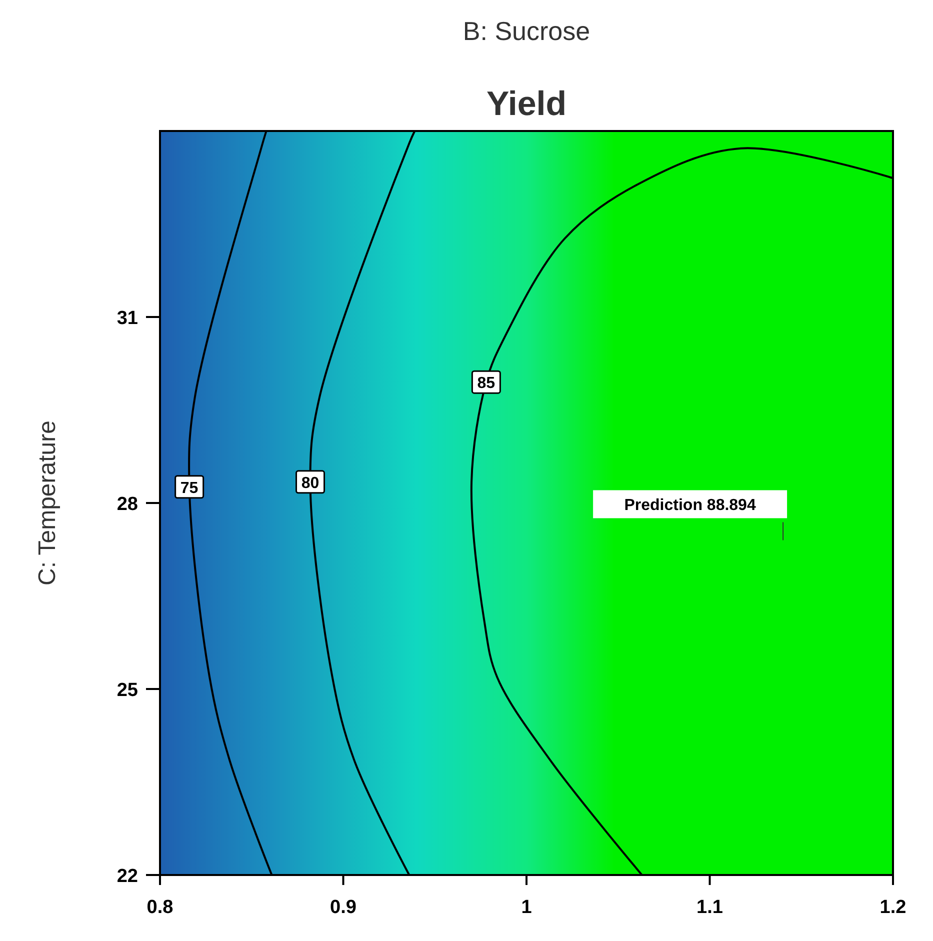 This screenshot has height=941, width=933. What do you see at coordinates (127, 876) in the screenshot?
I see `y-tick-label: 22` at bounding box center [127, 876].